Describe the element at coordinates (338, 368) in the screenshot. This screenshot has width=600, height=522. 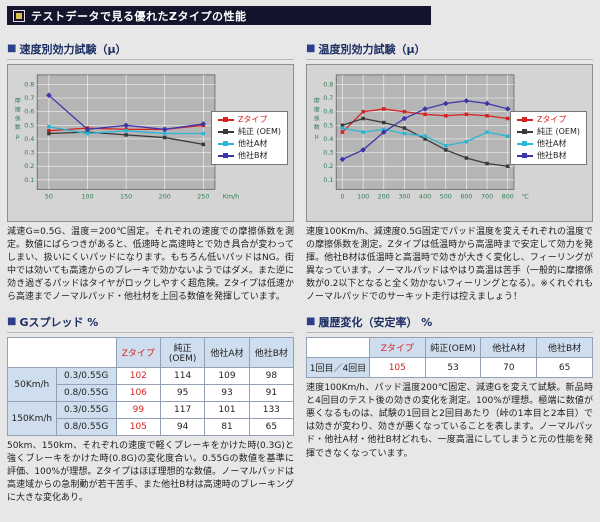
I see `row-header-cycle: 1回目／4回目` at that location.